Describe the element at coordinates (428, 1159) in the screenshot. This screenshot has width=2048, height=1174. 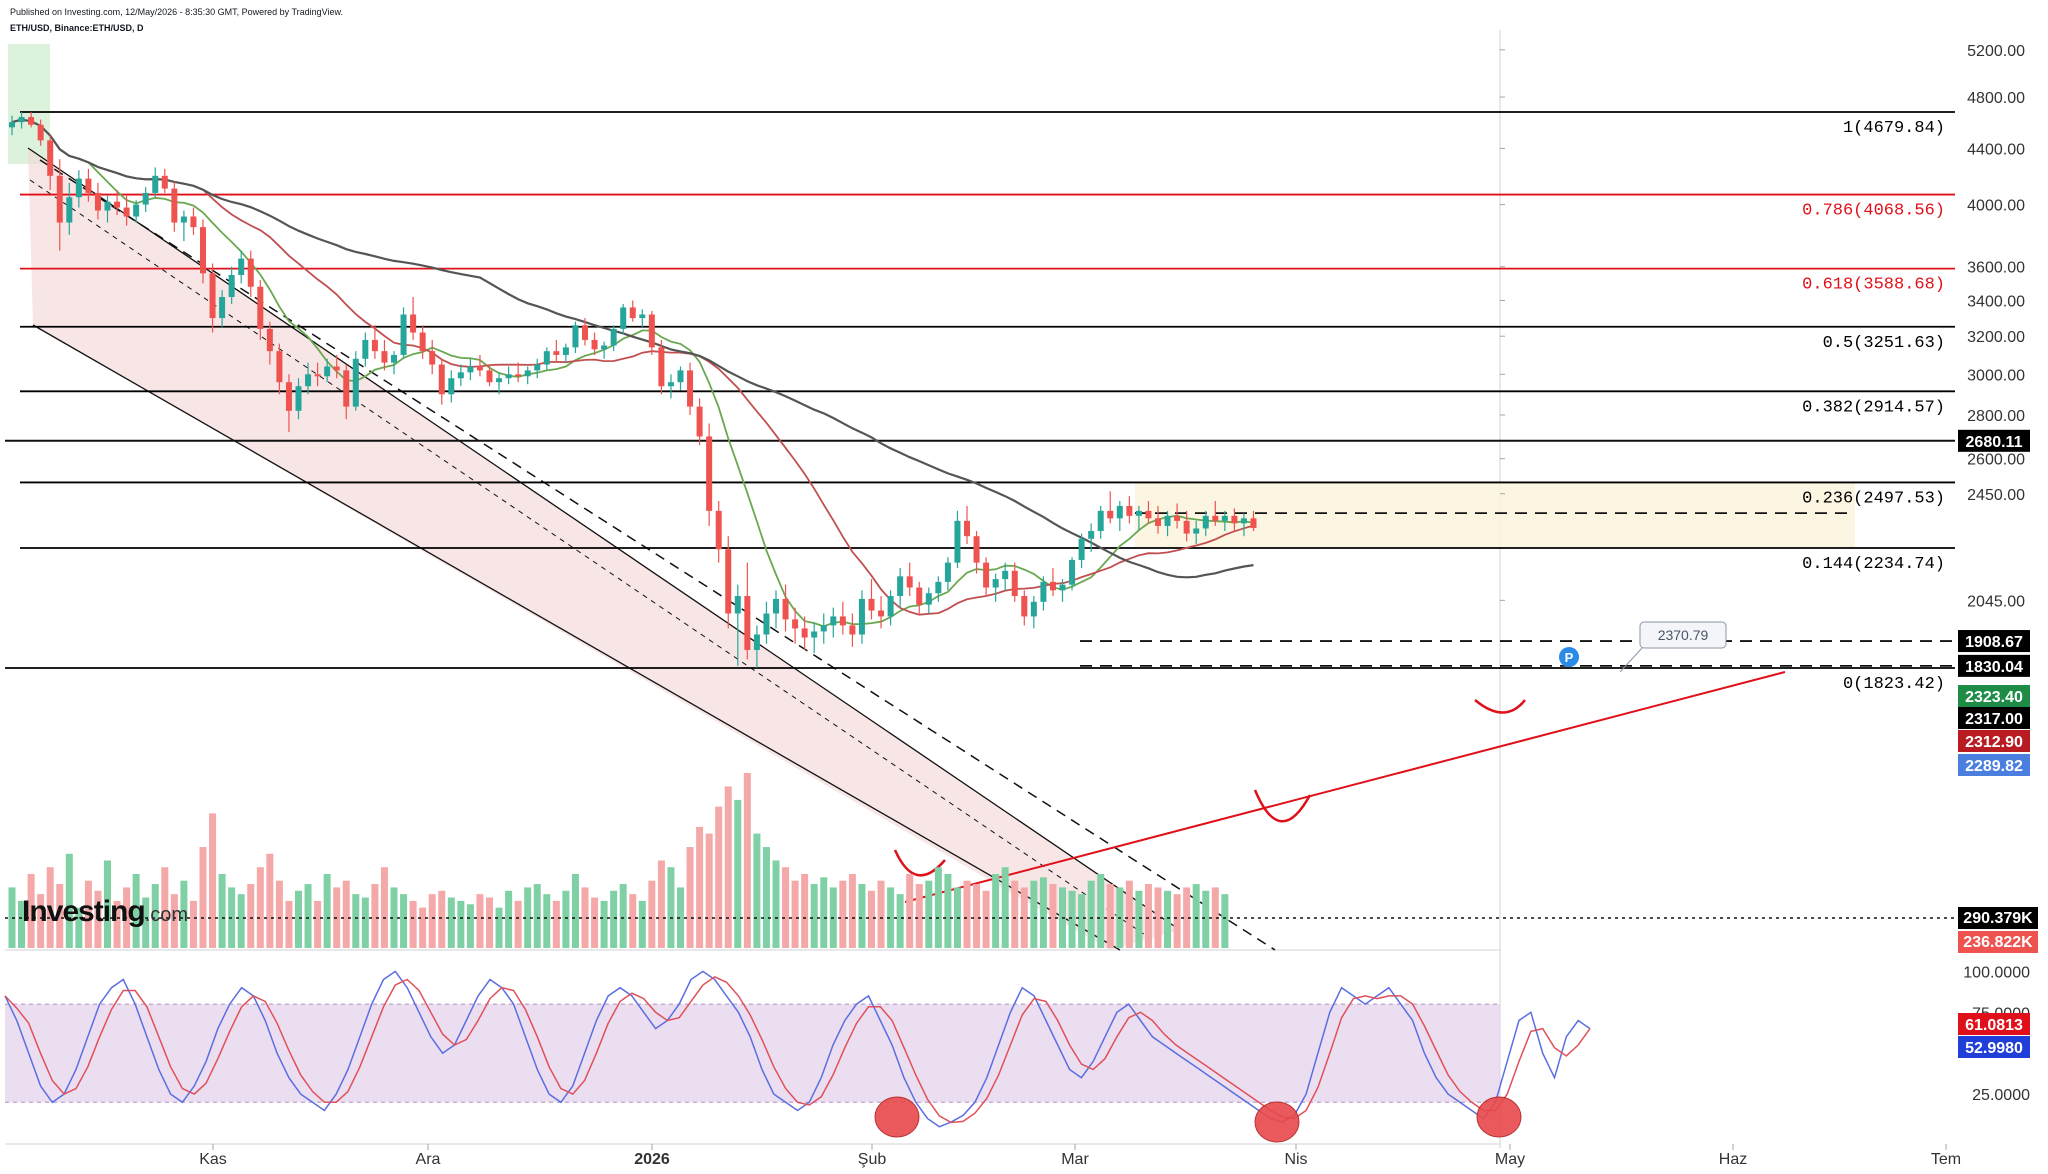
I see `x-tick-label-1: Ara` at that location.